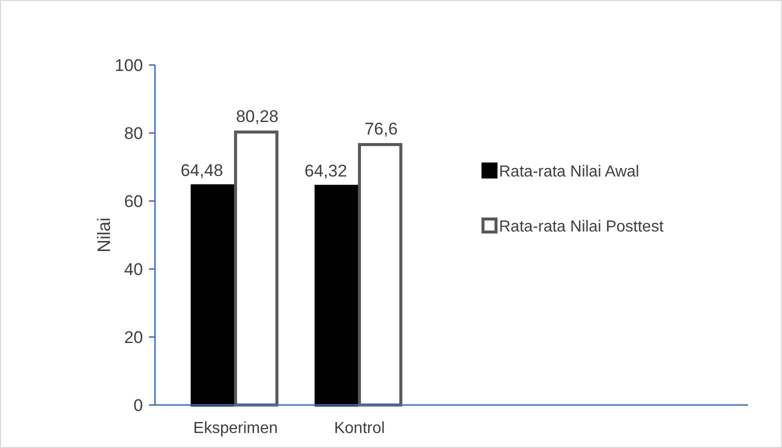  Describe the element at coordinates (104, 235) in the screenshot. I see `y-axis-title: Nilai` at that location.